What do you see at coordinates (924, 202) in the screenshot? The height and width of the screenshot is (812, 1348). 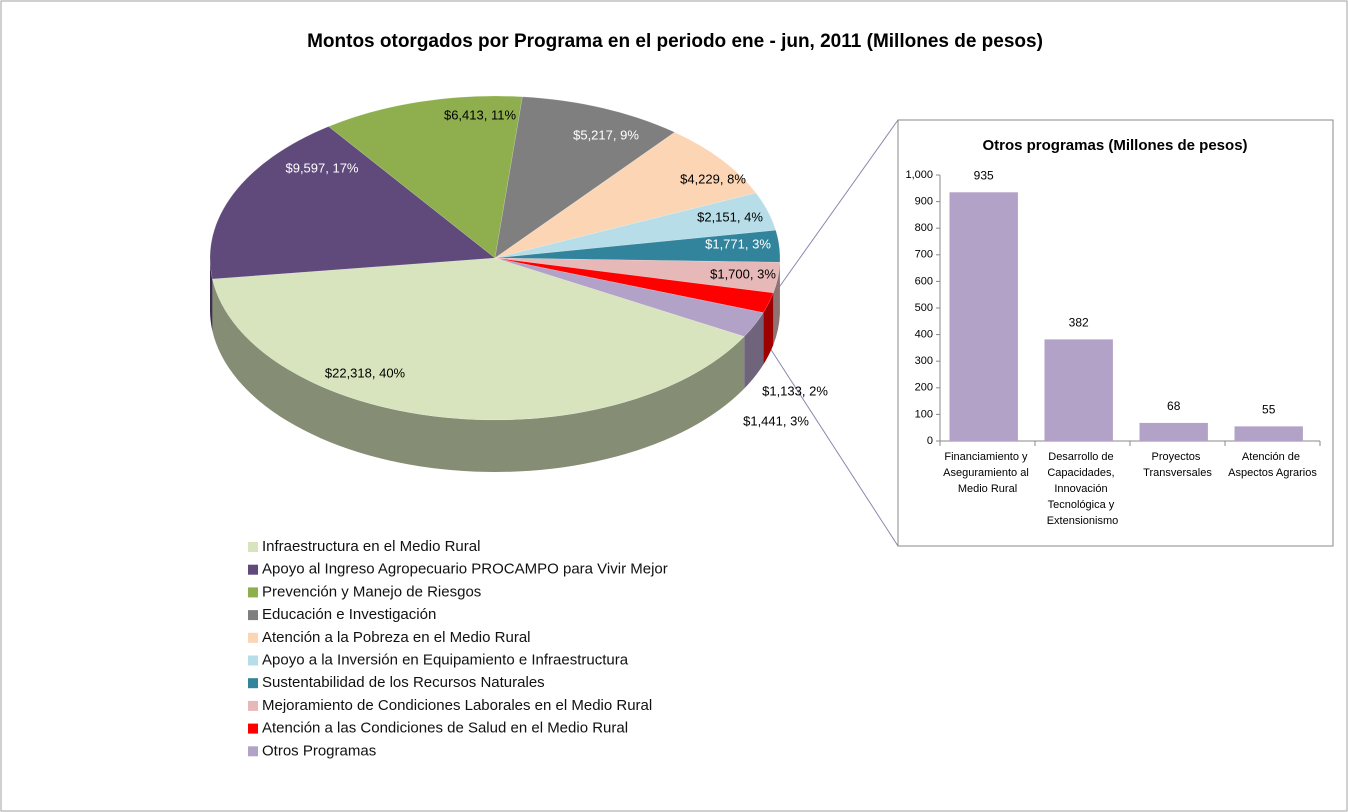 I see `y-tick-label: 900` at bounding box center [924, 202].